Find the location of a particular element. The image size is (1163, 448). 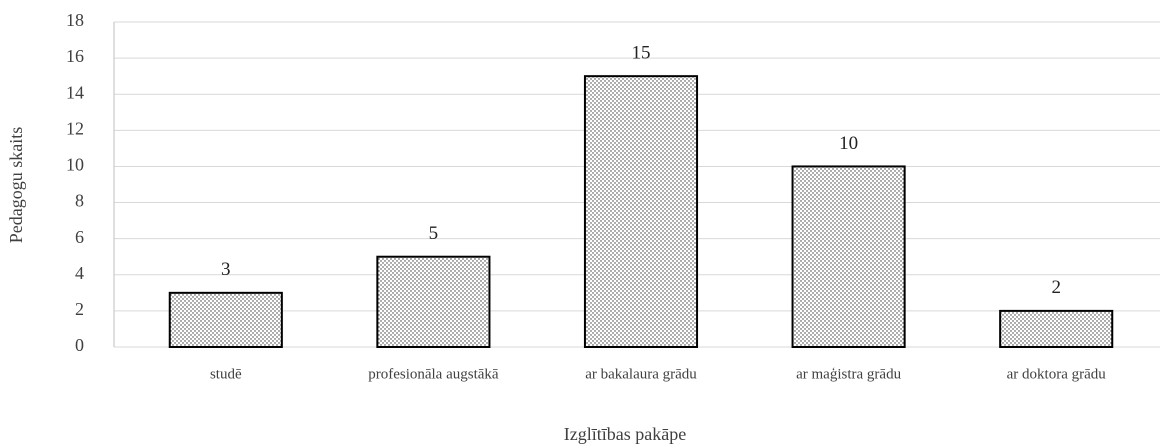

x-tick-label: ar doktora grādu is located at coordinates (1057, 374).